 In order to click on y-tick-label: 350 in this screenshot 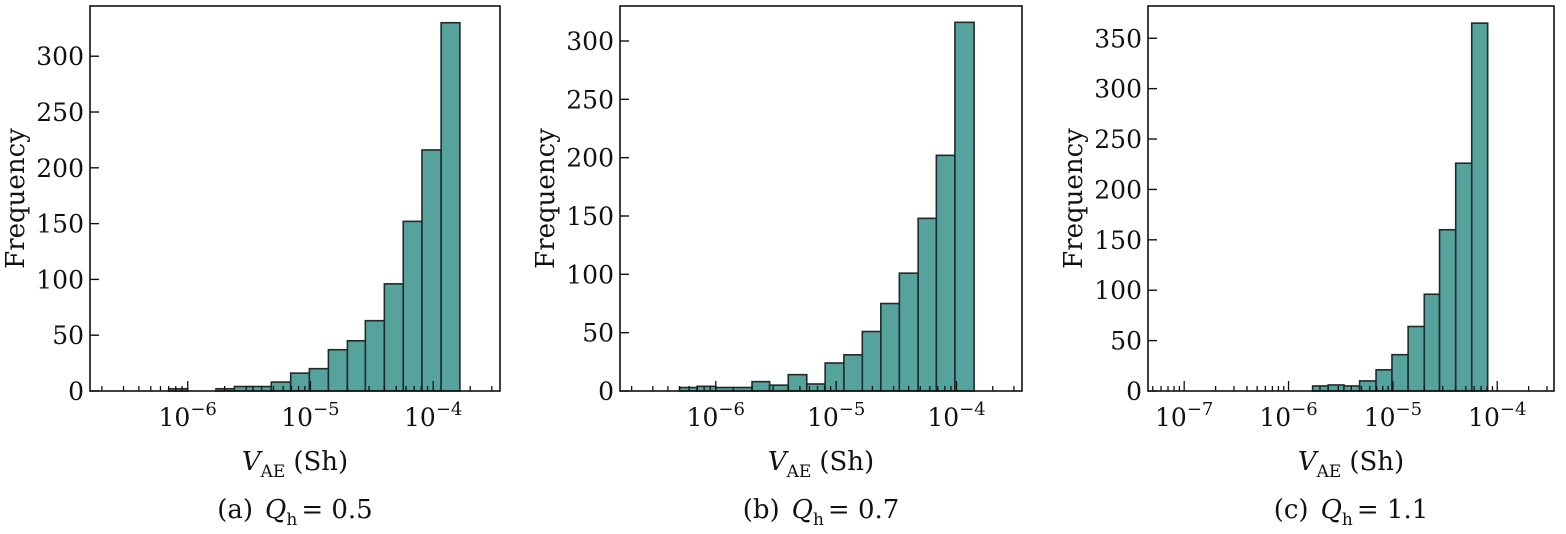, I will do `click(1118, 38)`.